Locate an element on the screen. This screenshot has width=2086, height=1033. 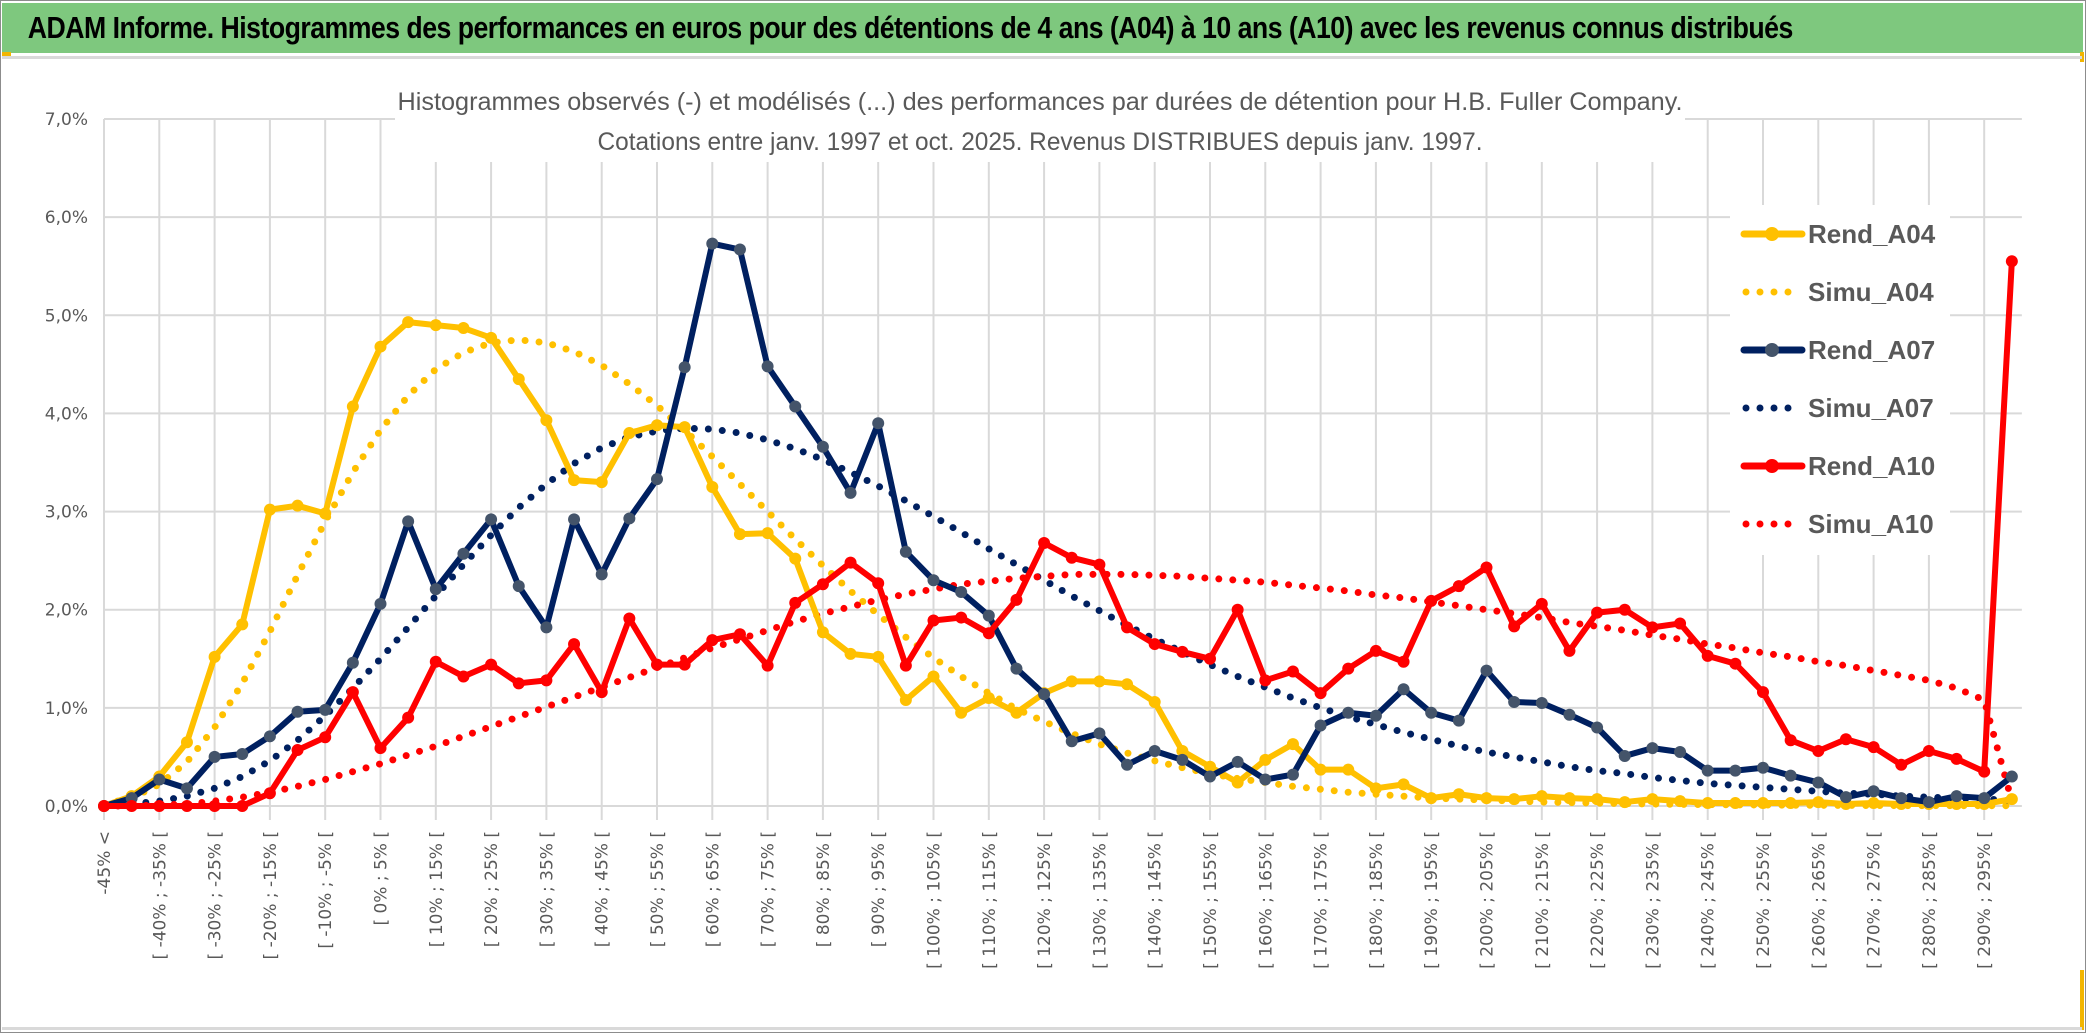
x-tick-label: [ 240% ; 245% [ is located at coordinates (1709, 900).